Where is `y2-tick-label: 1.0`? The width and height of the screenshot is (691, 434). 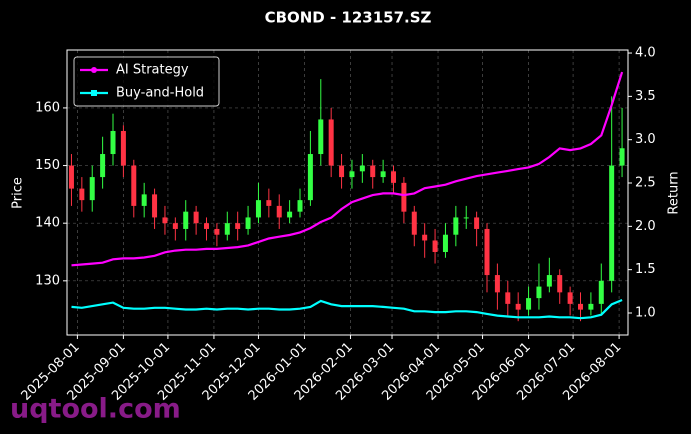
y2-tick-label: 1.0 is located at coordinates (645, 312).